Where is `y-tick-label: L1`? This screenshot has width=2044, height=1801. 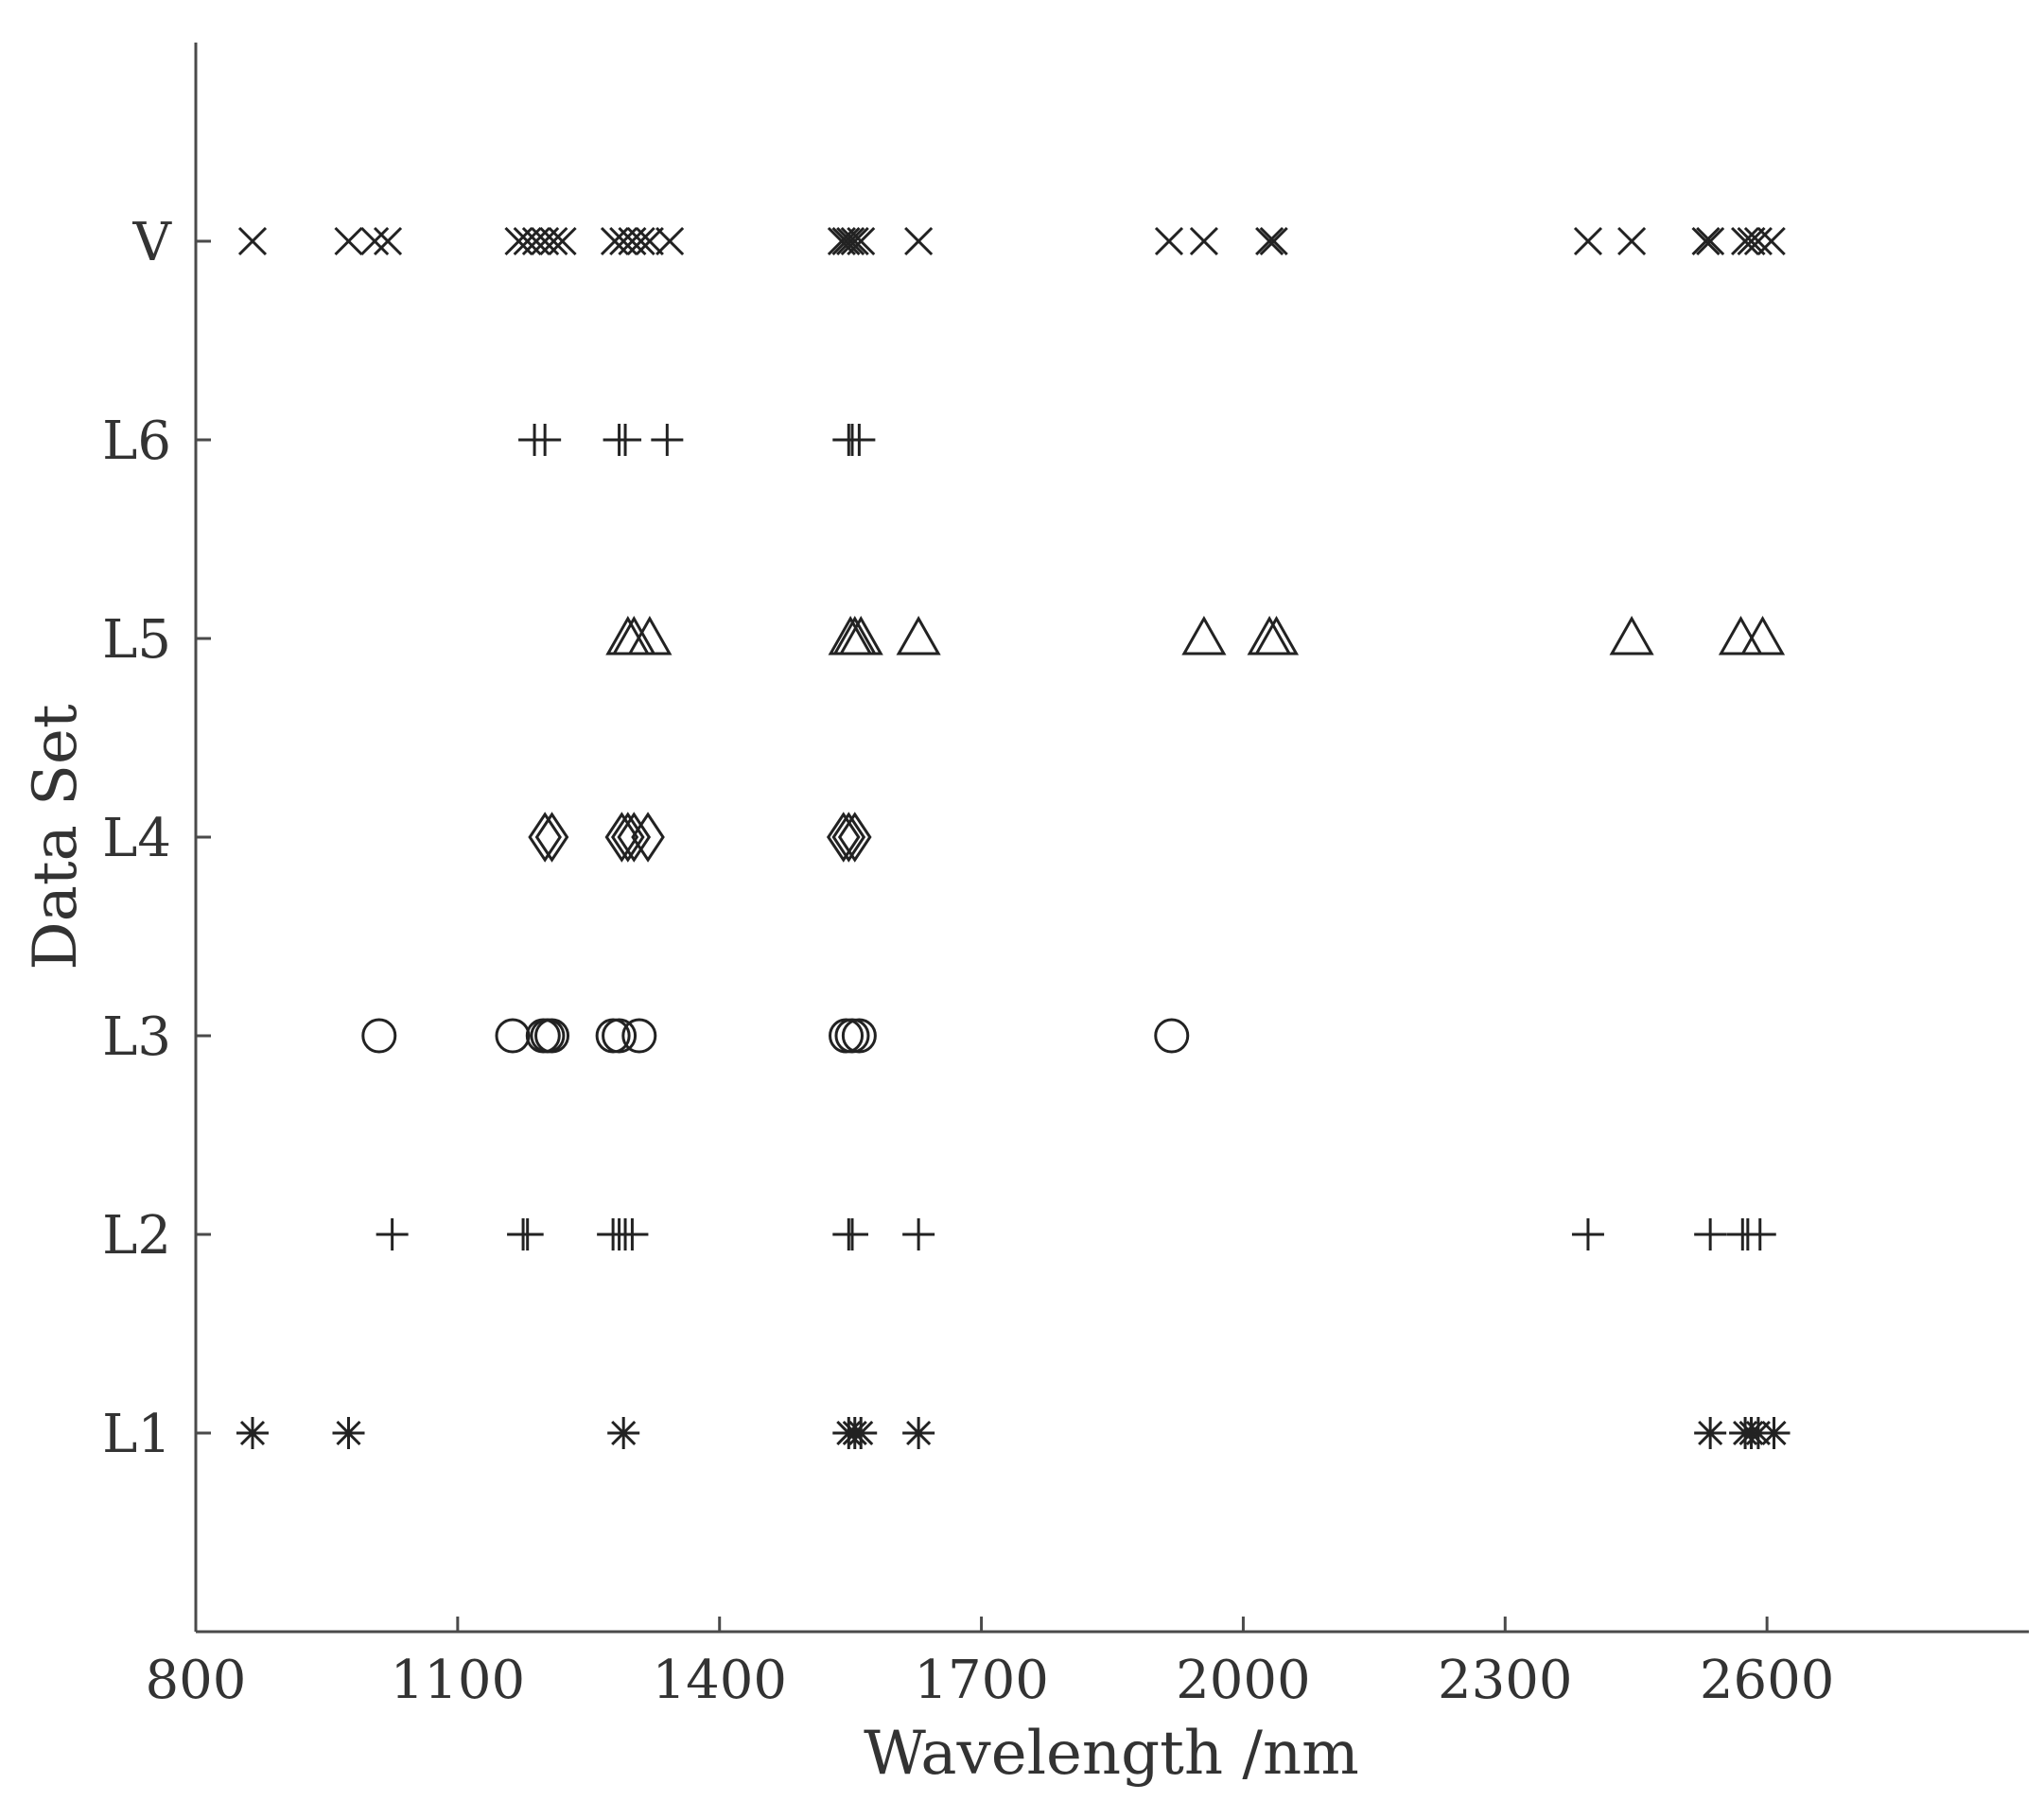 y-tick-label: L1 is located at coordinates (136, 1434).